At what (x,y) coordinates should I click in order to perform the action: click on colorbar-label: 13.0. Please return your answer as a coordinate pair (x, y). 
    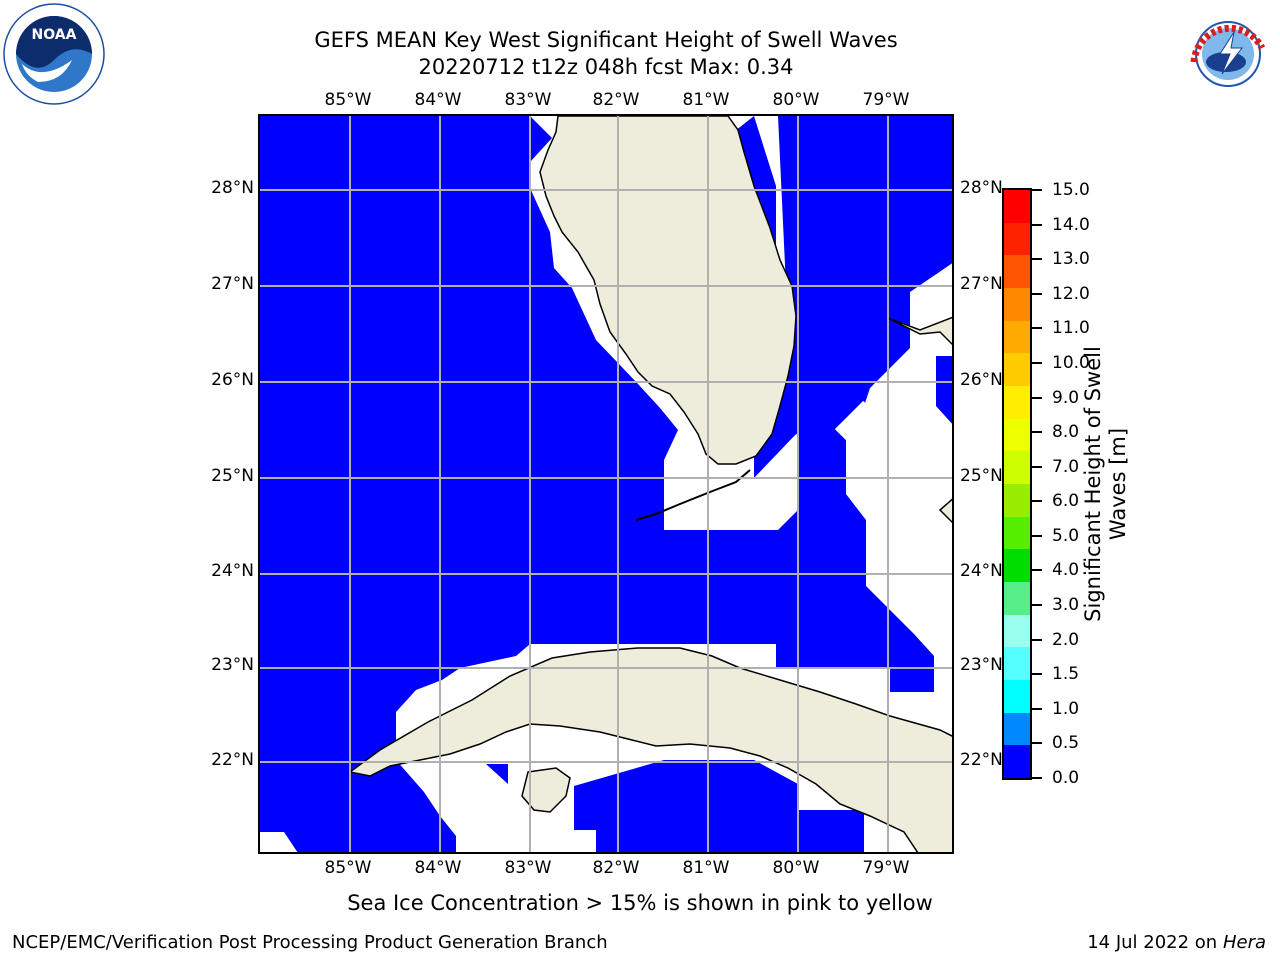
    Looking at the image, I should click on (1071, 259).